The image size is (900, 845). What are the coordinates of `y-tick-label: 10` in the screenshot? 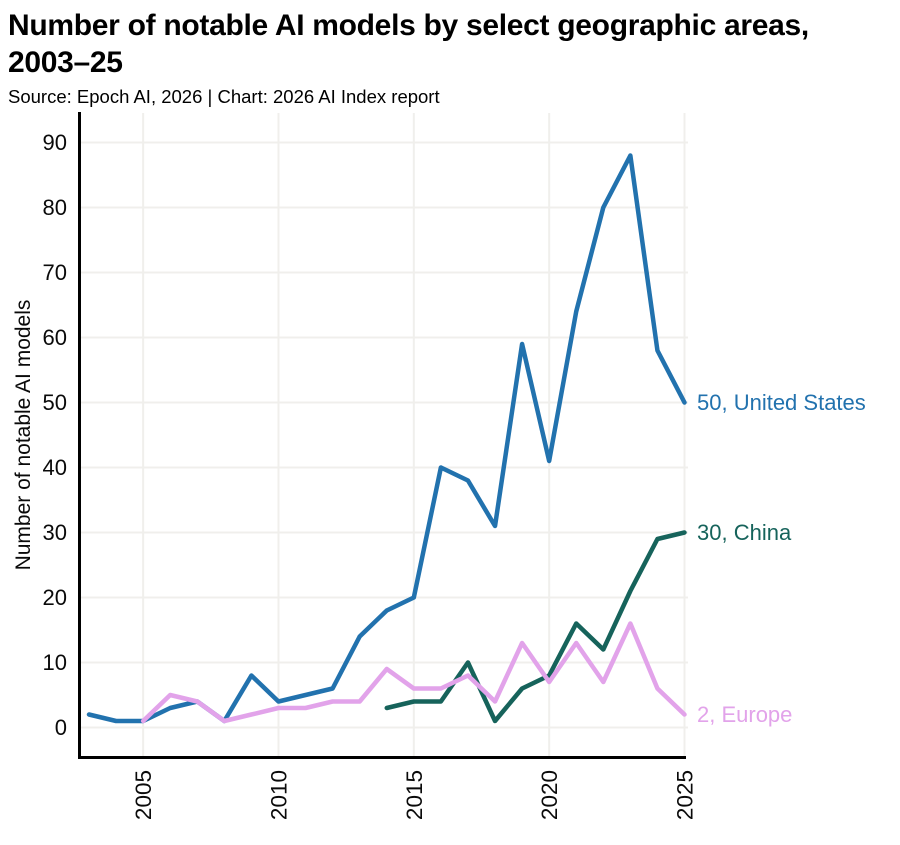 It's located at (55, 662).